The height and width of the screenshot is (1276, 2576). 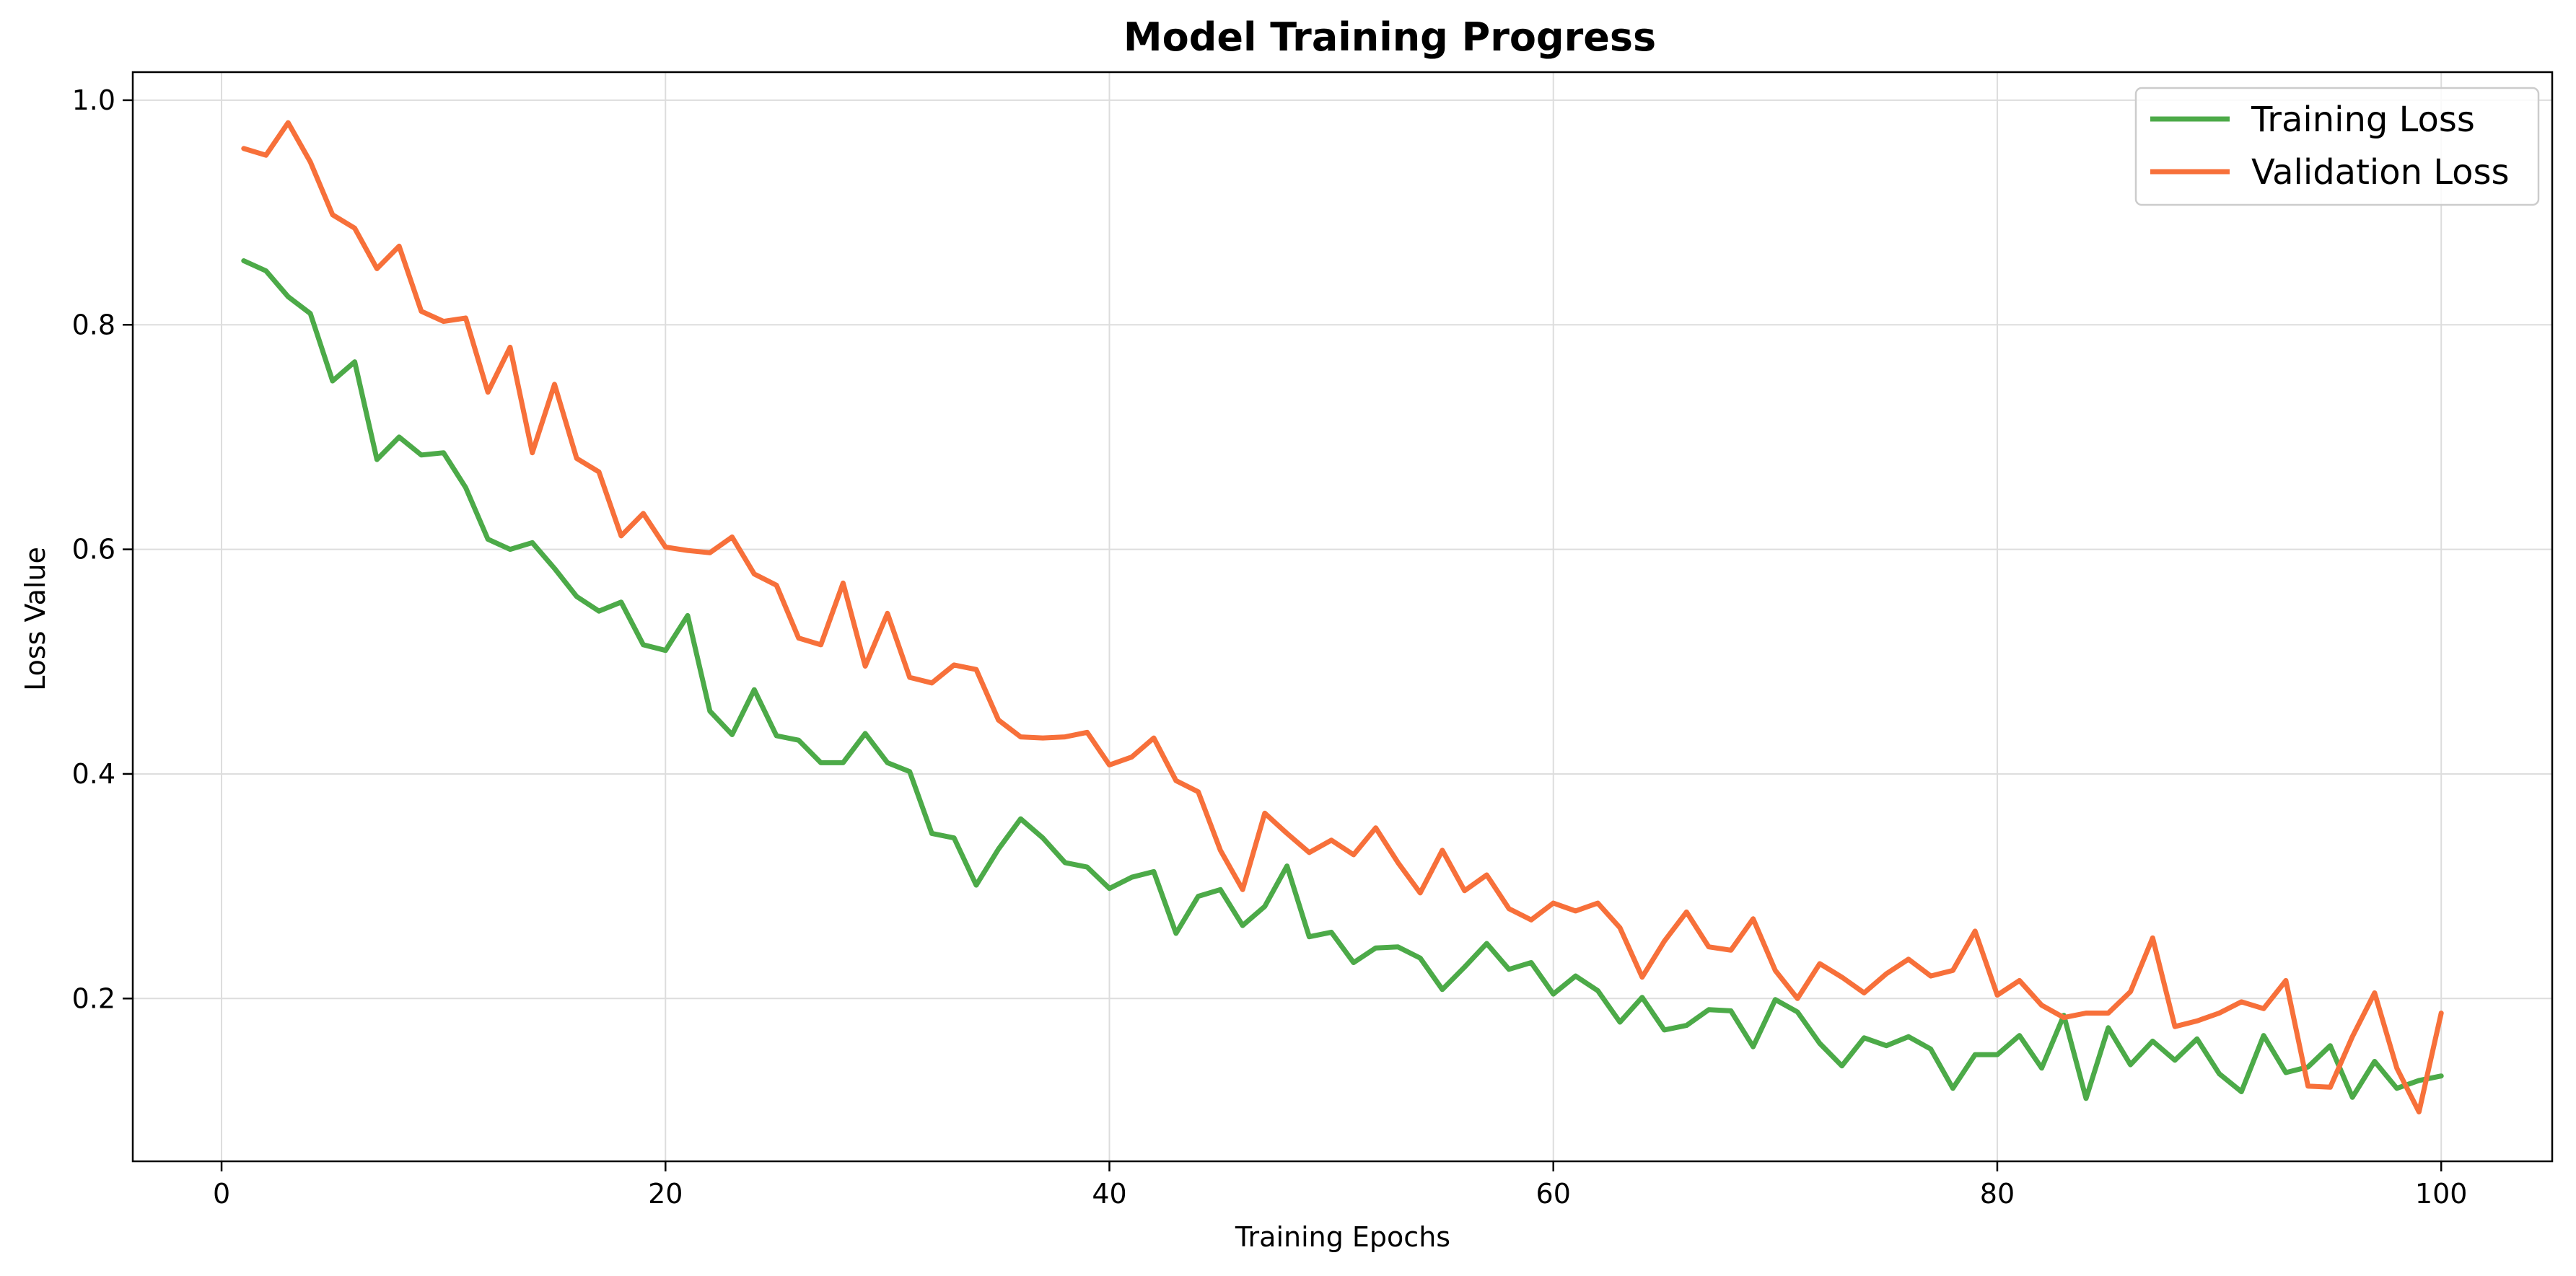 I want to click on x-tick-label: 80, so click(x=1997, y=1194).